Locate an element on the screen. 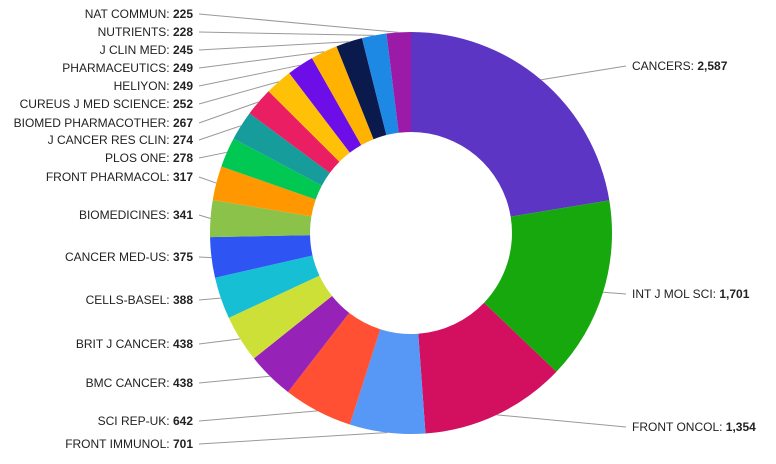 The width and height of the screenshot is (776, 464). data-label-front-pharmacol: FRONT PHARMACOL: 317 is located at coordinates (119, 177).